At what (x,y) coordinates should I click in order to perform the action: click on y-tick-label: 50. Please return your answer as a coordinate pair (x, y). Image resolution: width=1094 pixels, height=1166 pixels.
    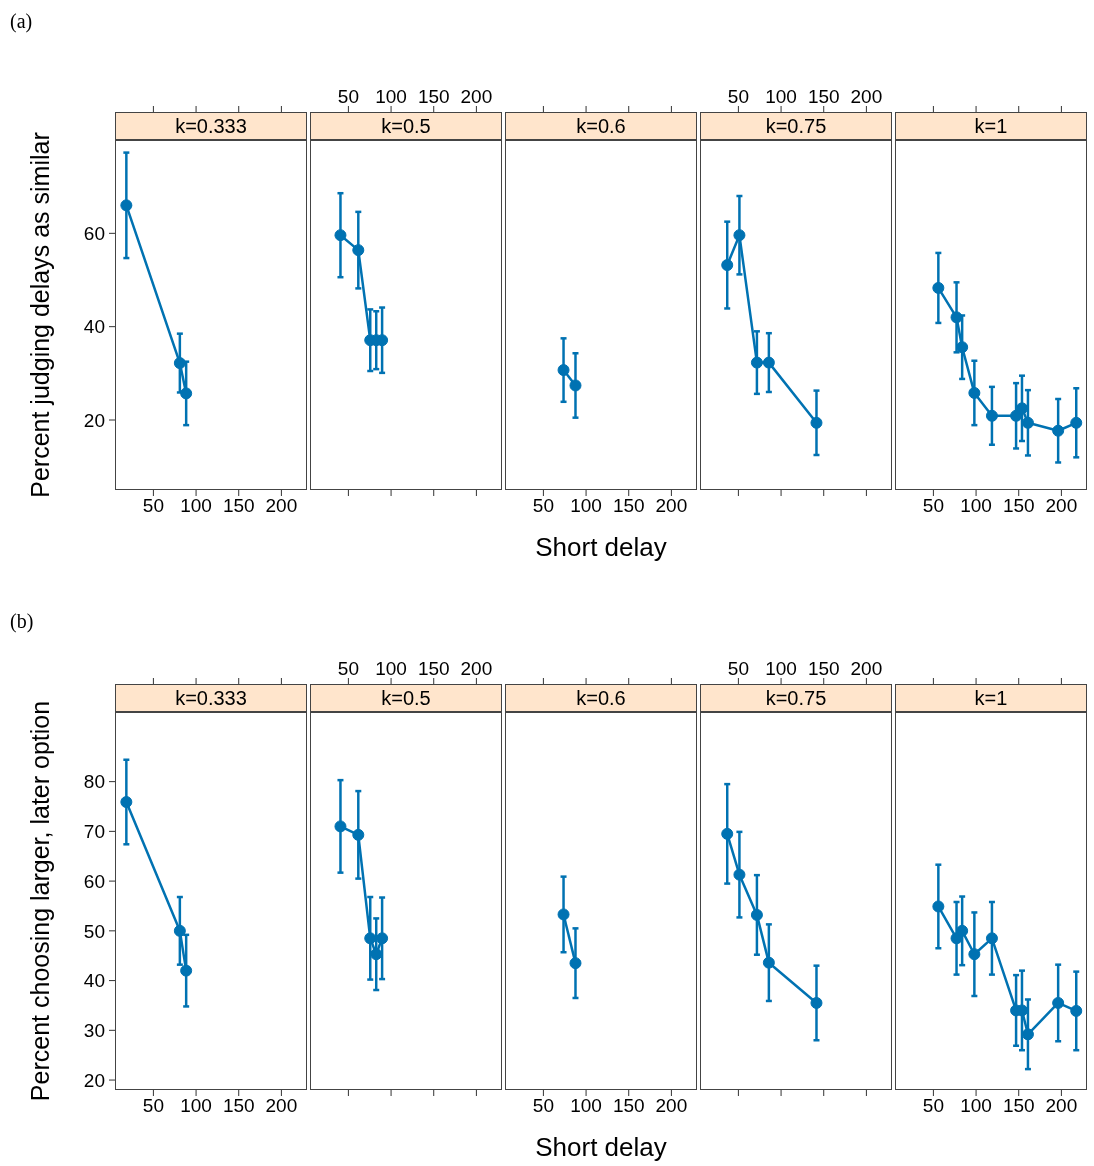
    Looking at the image, I should click on (94, 931).